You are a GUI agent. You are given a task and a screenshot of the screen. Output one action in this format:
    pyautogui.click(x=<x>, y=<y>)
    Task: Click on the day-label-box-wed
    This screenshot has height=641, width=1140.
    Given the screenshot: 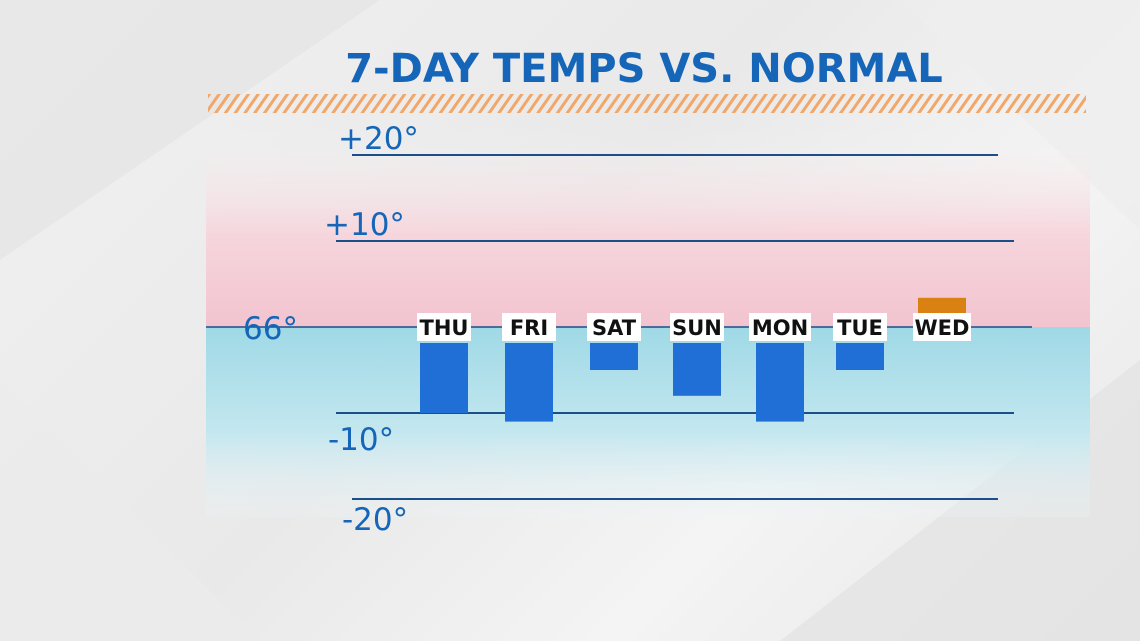 What is the action you would take?
    pyautogui.click(x=942, y=327)
    